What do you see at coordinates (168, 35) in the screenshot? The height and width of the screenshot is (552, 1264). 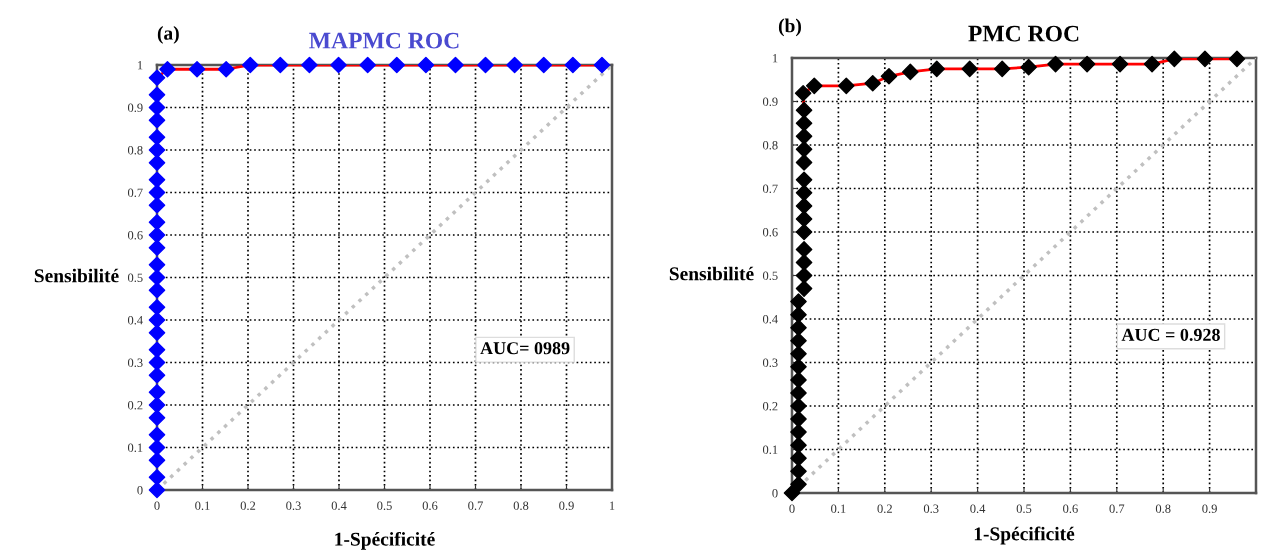 I see `text: (a)` at bounding box center [168, 35].